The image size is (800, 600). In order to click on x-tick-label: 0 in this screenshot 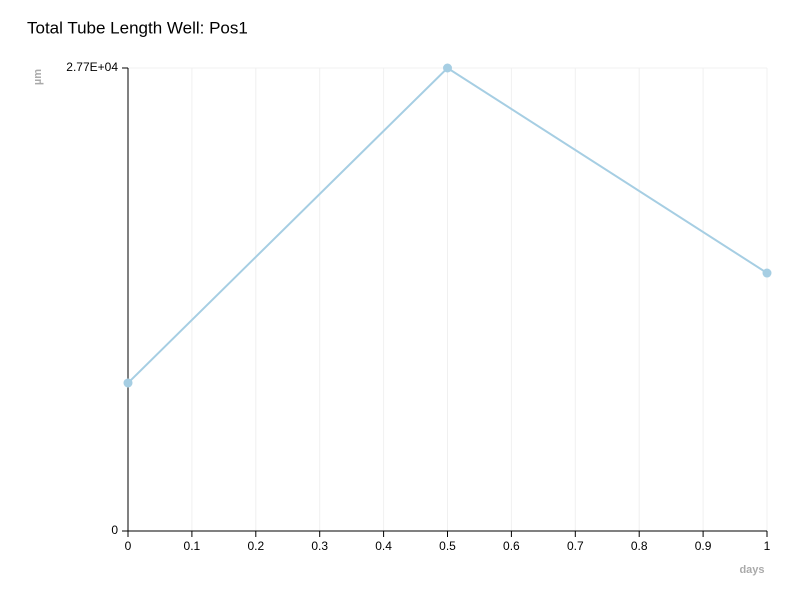, I will do `click(128, 546)`.